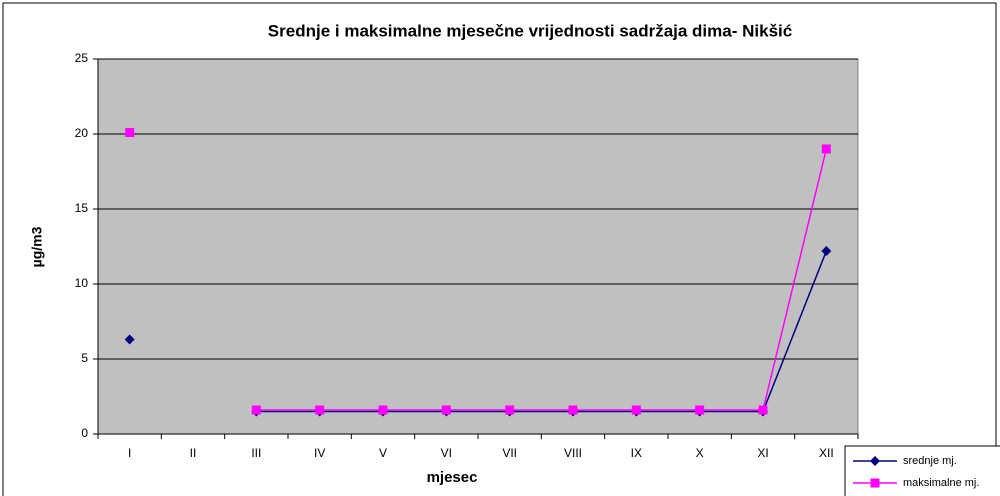 This screenshot has width=1000, height=496. I want to click on x-axis-label: mjesec, so click(452, 477).